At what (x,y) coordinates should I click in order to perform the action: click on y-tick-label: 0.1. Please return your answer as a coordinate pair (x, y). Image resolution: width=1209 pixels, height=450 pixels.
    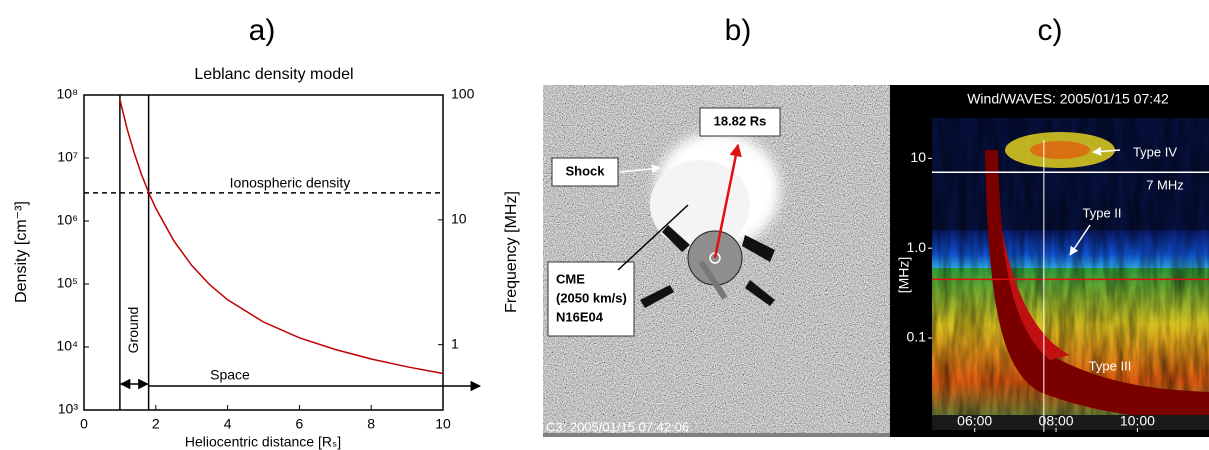
    Looking at the image, I should click on (917, 337).